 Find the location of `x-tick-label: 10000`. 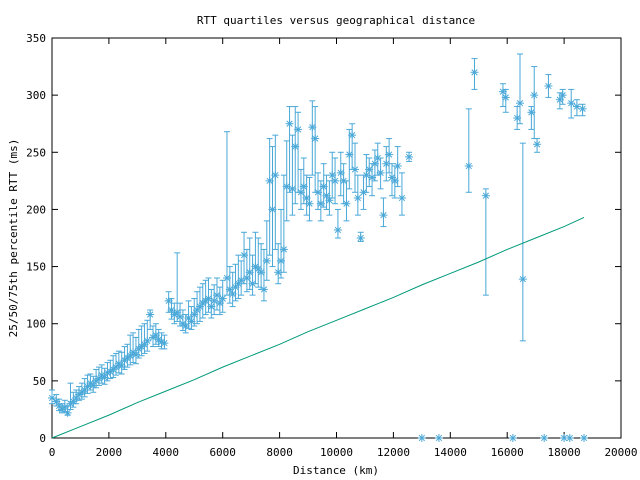

x-tick-label: 10000 is located at coordinates (336, 452).